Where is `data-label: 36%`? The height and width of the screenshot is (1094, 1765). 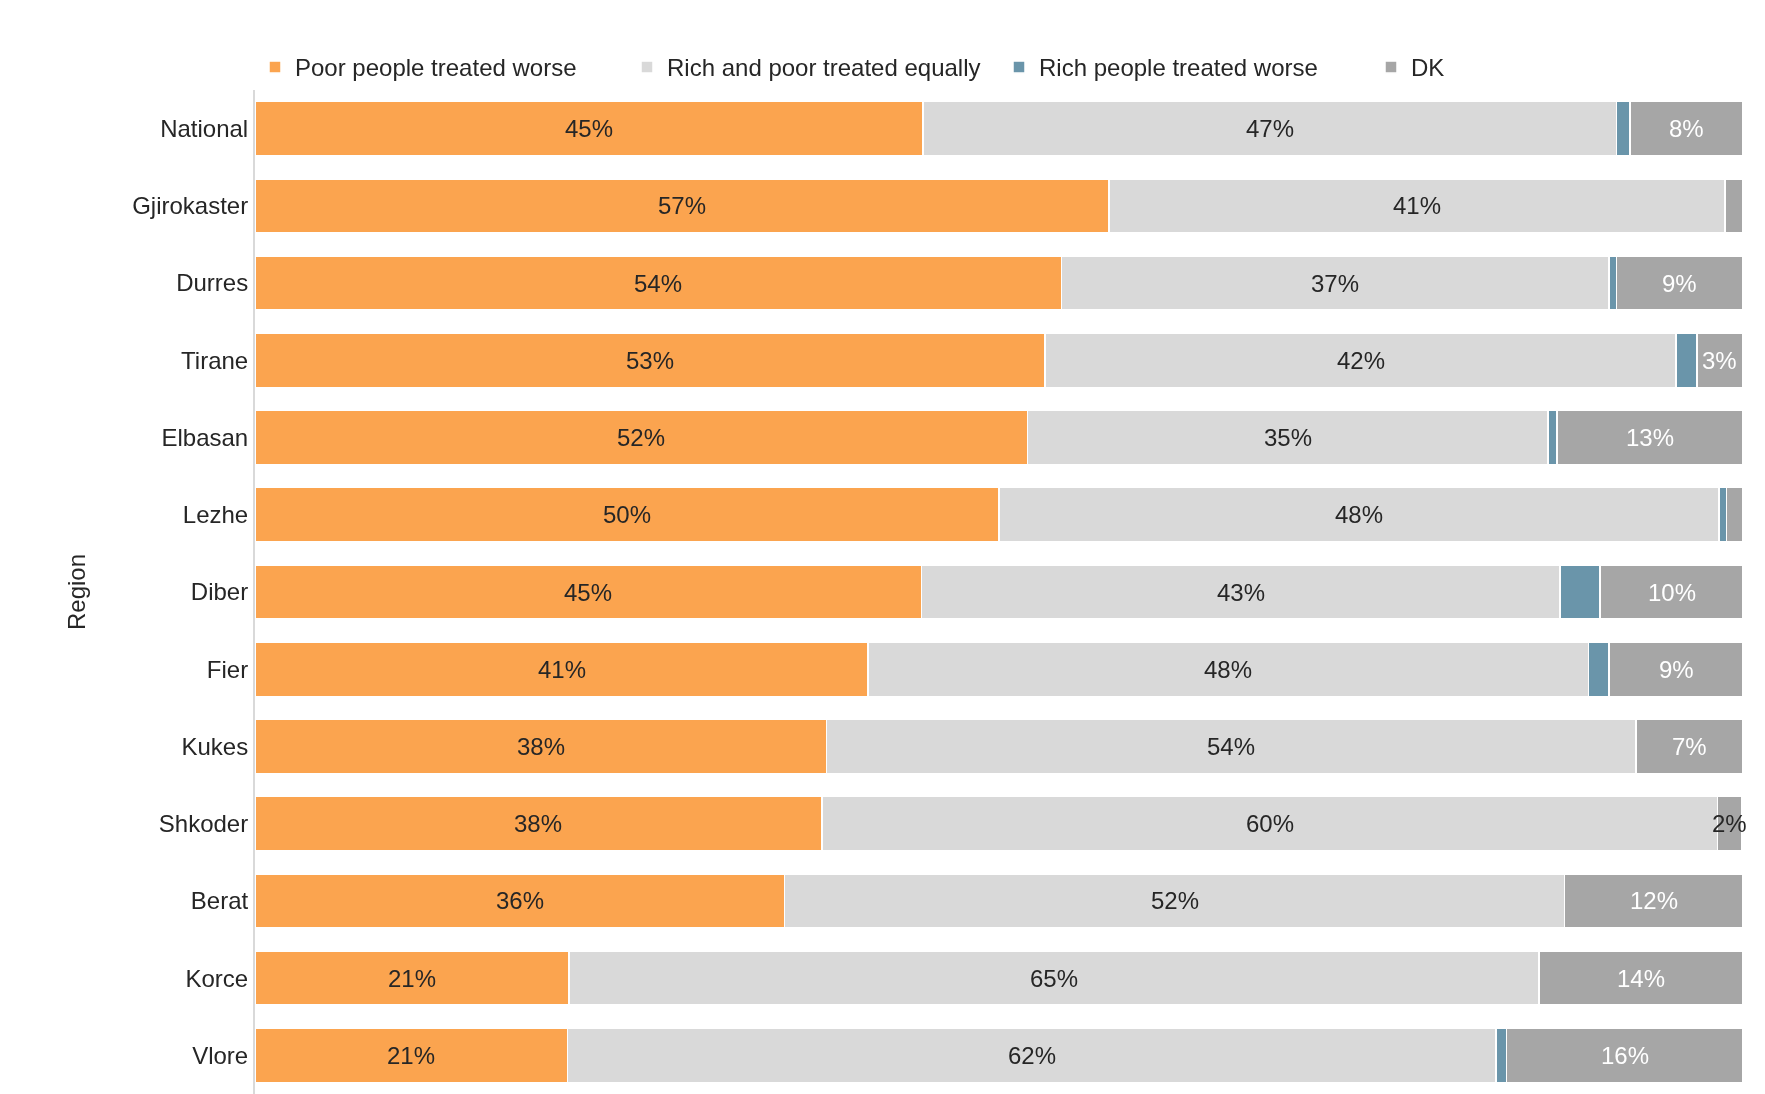
data-label: 36% is located at coordinates (520, 900).